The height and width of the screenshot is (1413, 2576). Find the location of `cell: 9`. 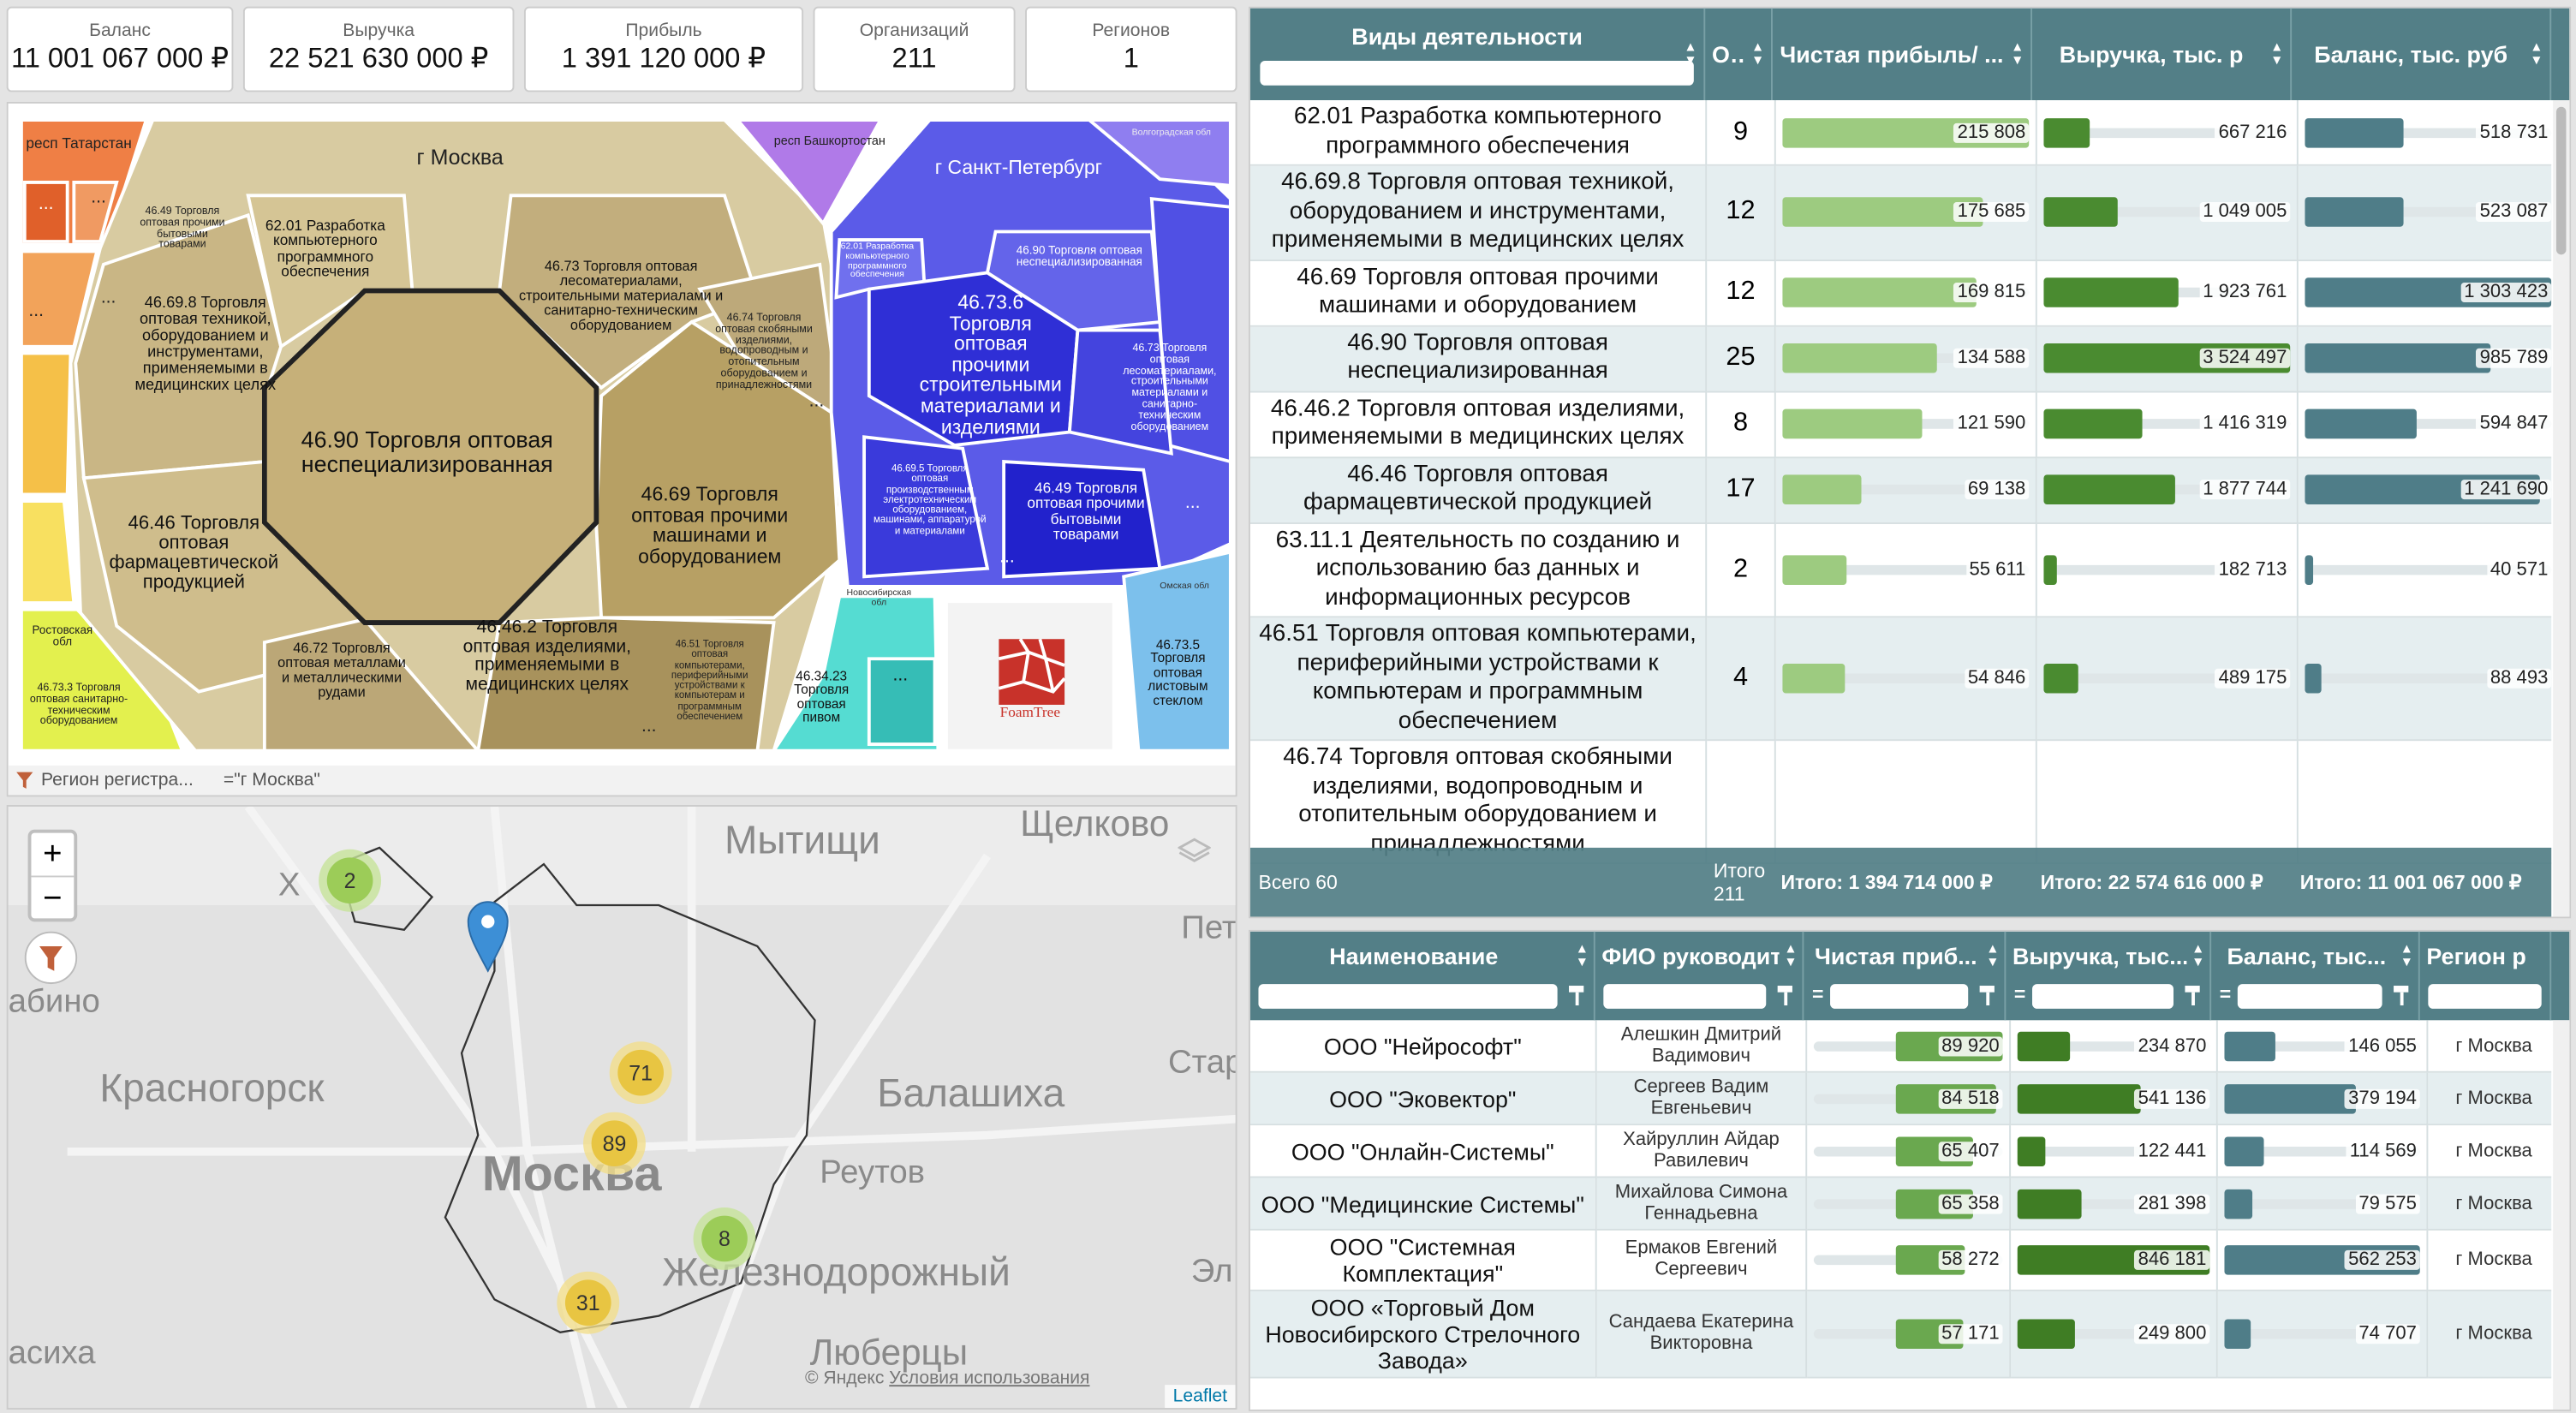

cell: 9 is located at coordinates (1741, 133).